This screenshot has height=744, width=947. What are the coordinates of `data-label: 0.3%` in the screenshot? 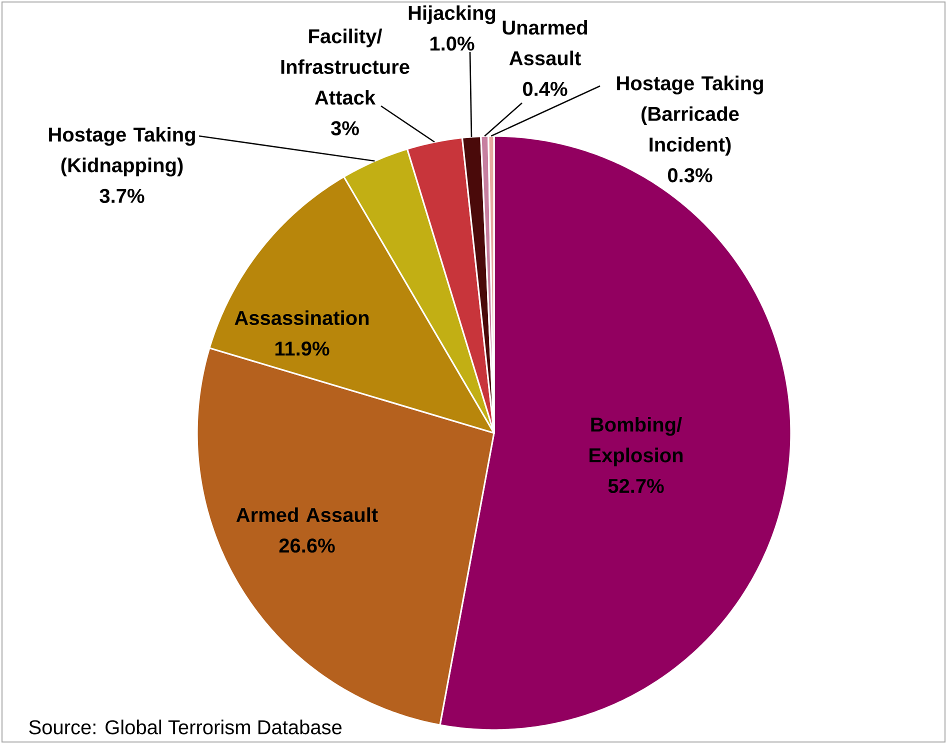 It's located at (690, 175).